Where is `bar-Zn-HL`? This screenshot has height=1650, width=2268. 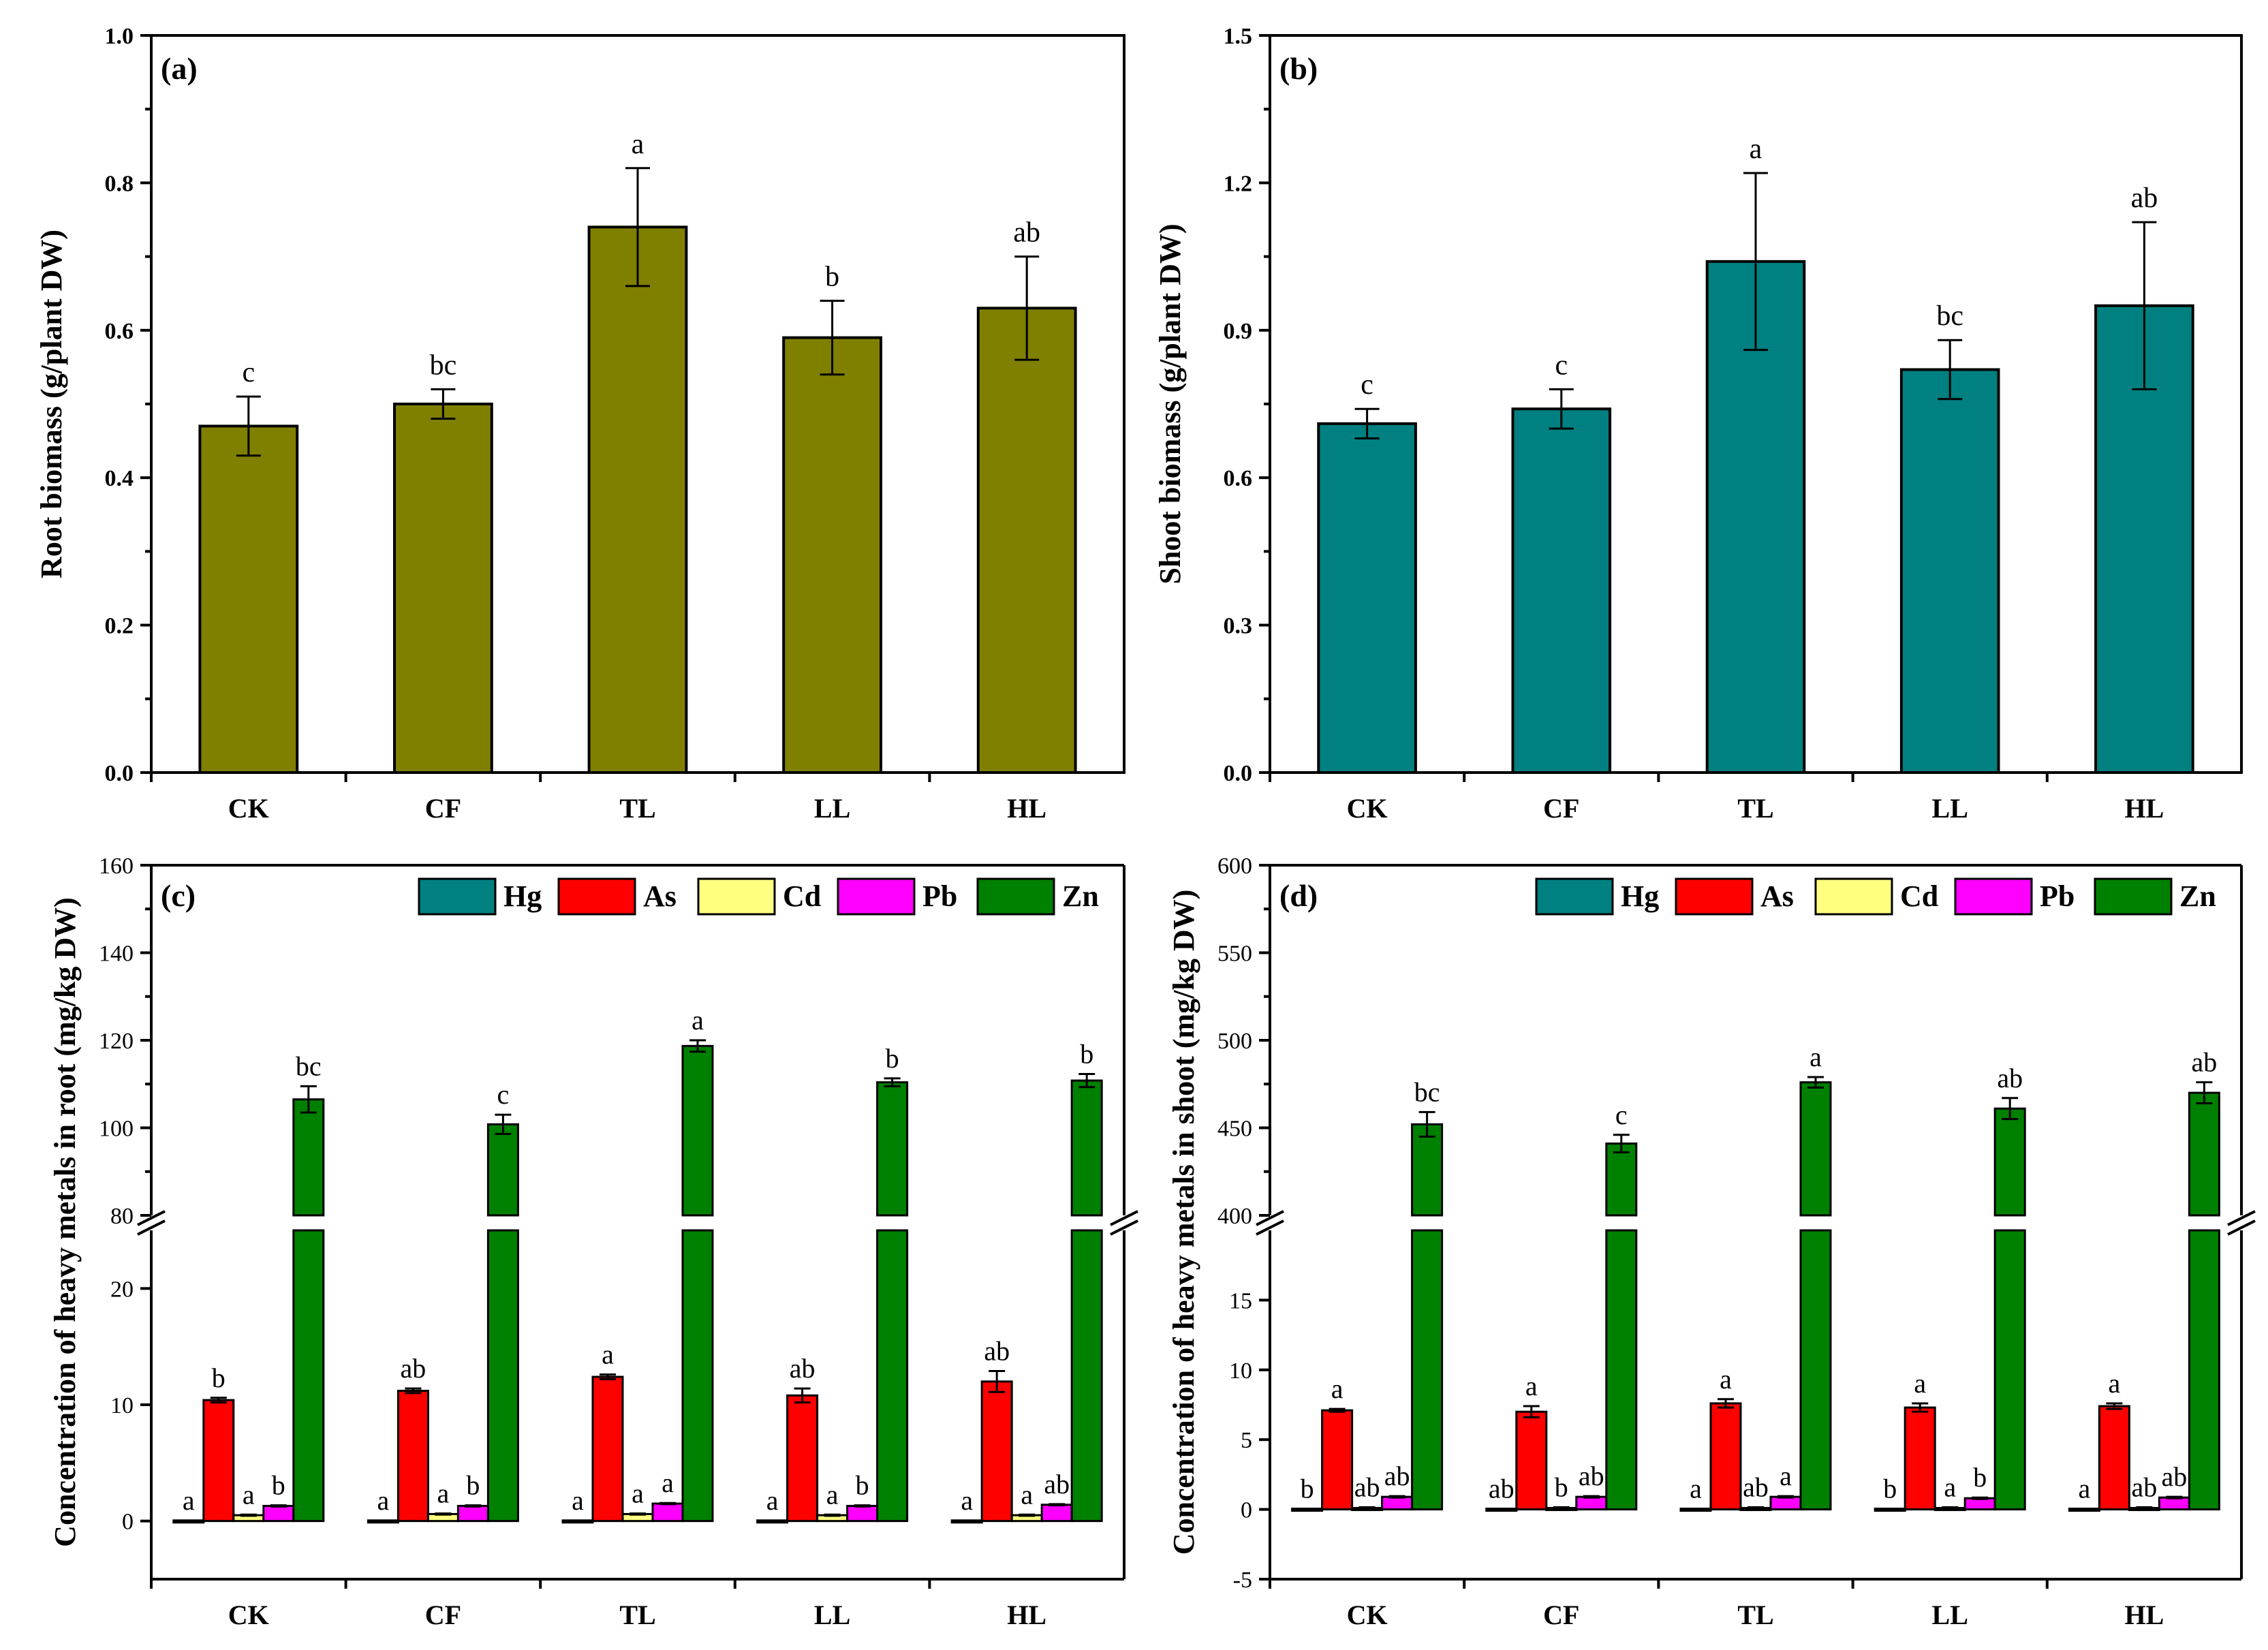 bar-Zn-HL is located at coordinates (2204, 1370).